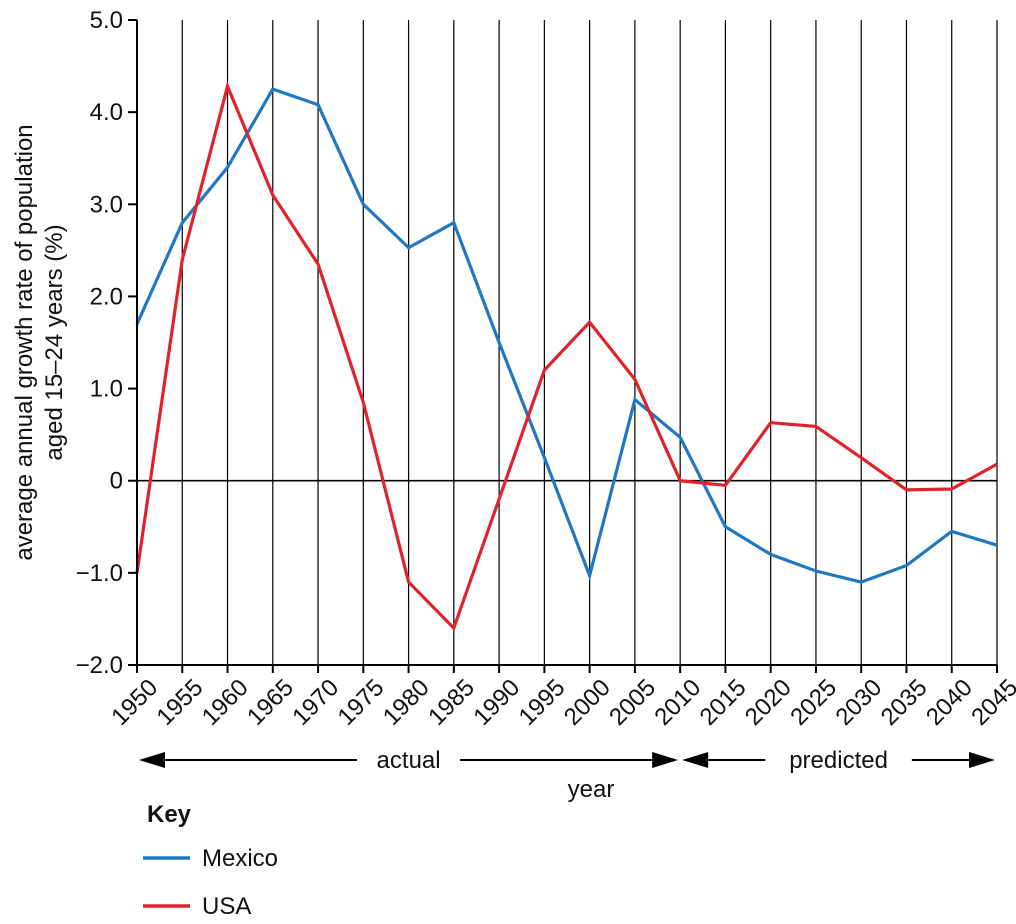 The width and height of the screenshot is (1016, 924). What do you see at coordinates (106, 296) in the screenshot?
I see `y-tick-label: 2.0` at bounding box center [106, 296].